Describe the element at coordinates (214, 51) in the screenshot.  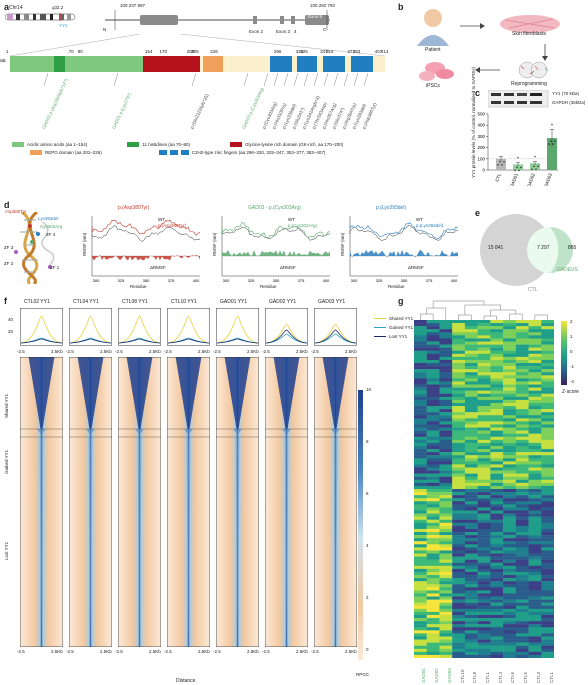
I see `aa-position-226: 226` at that location.